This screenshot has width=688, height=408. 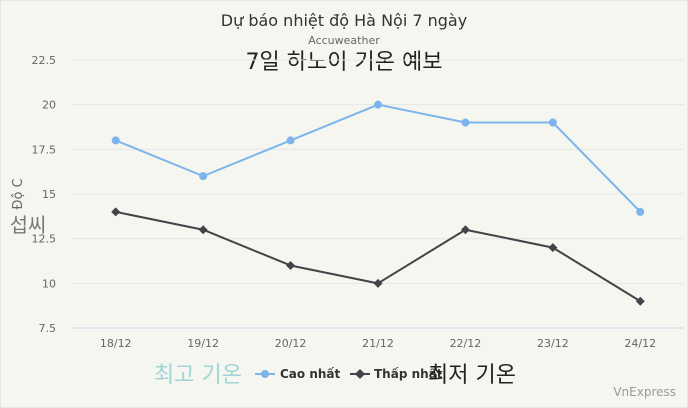 What do you see at coordinates (472, 375) in the screenshot?
I see `legend-overlay-low: 최저 기온` at bounding box center [472, 375].